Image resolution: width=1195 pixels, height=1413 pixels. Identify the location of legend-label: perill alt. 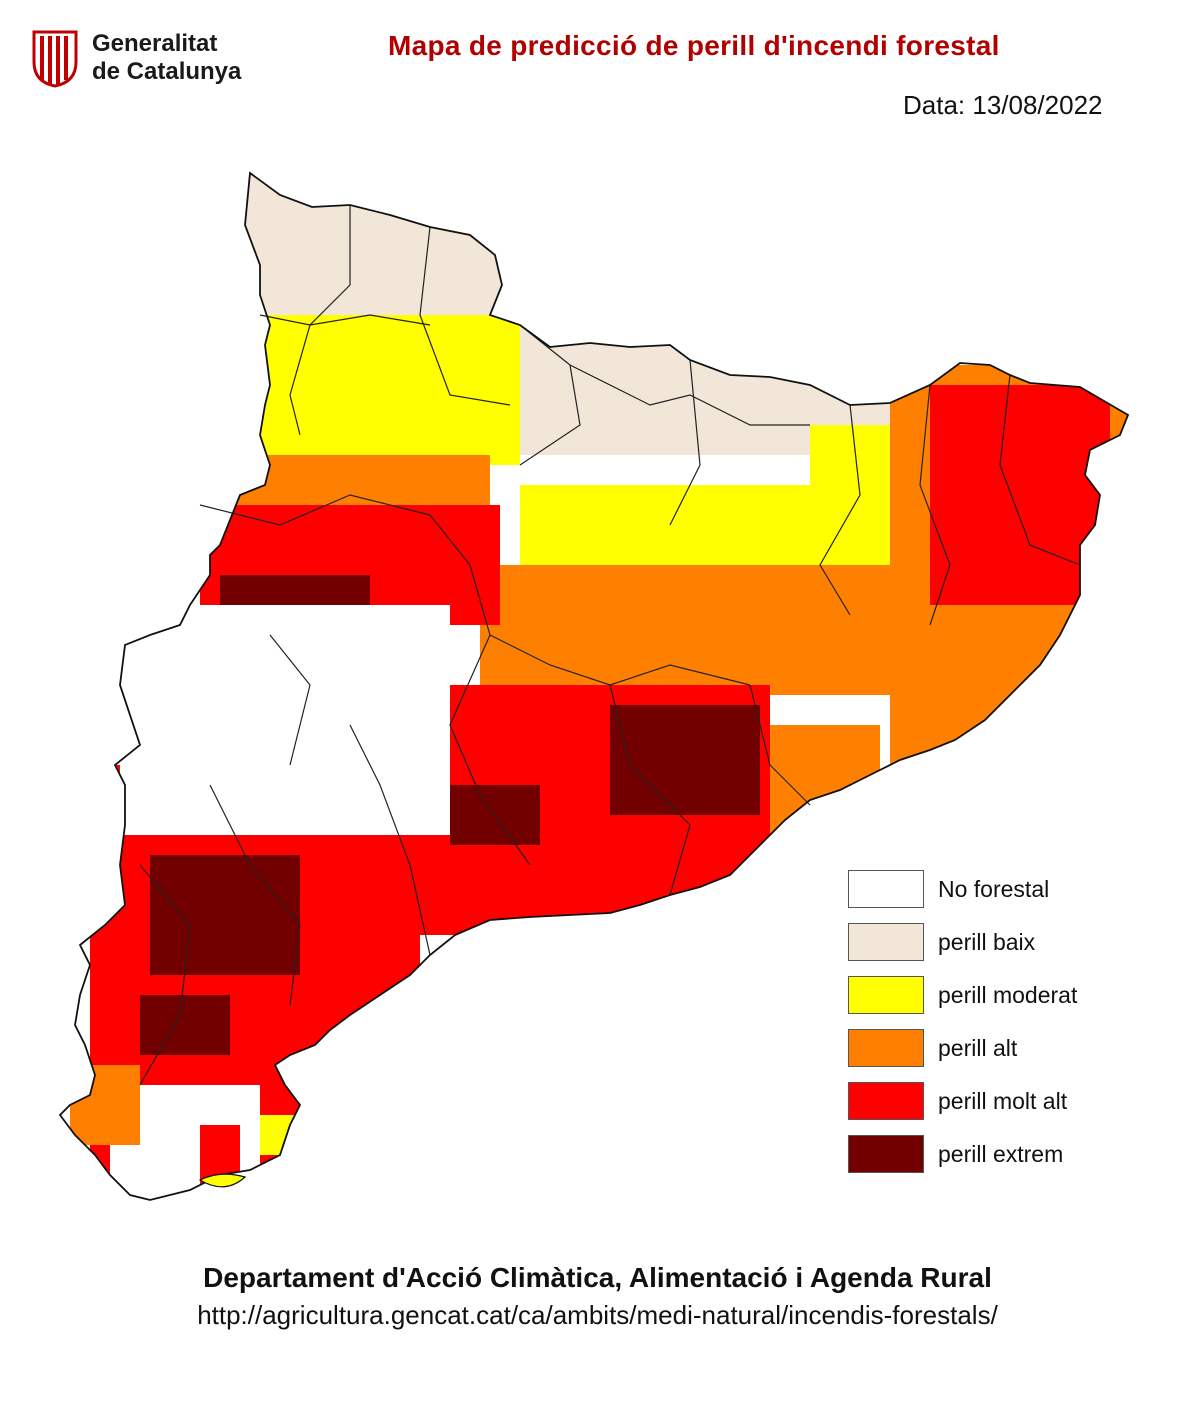
(978, 1048).